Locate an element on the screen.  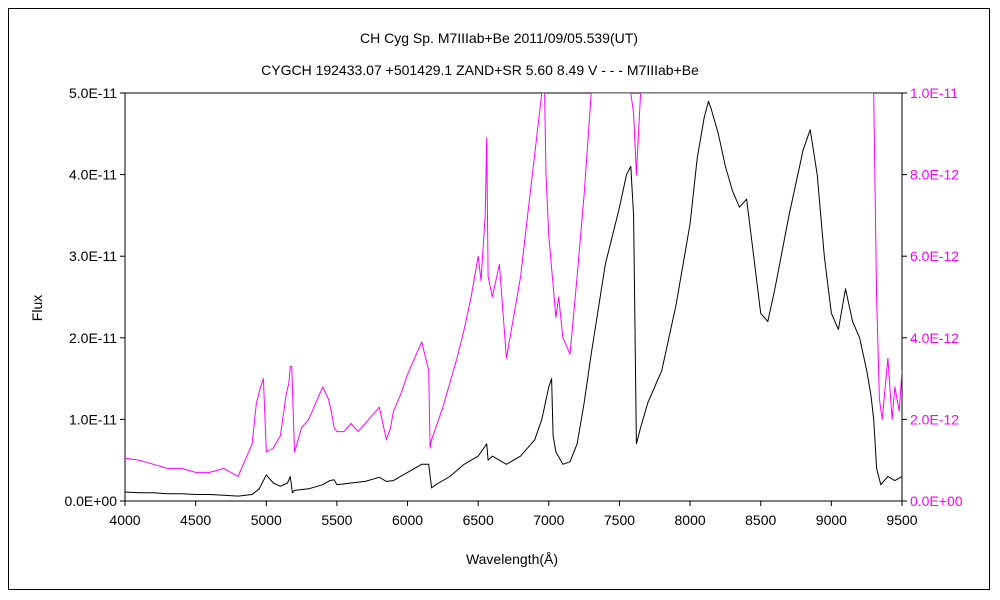
x-tick-label: 8500 is located at coordinates (760, 520).